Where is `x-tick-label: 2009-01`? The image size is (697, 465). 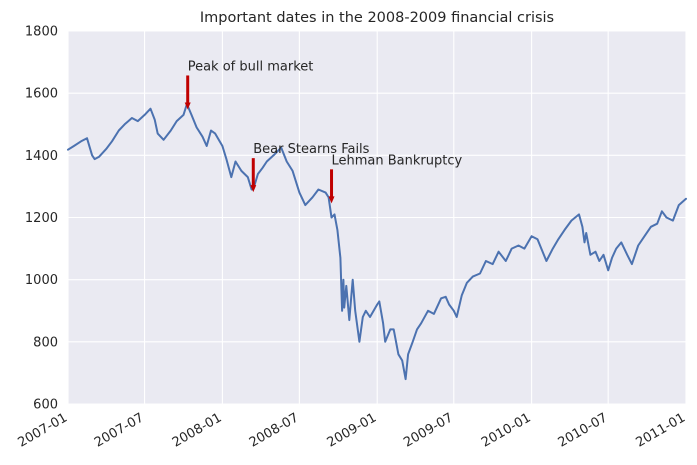 x-tick-label: 2009-01 is located at coordinates (352, 430).